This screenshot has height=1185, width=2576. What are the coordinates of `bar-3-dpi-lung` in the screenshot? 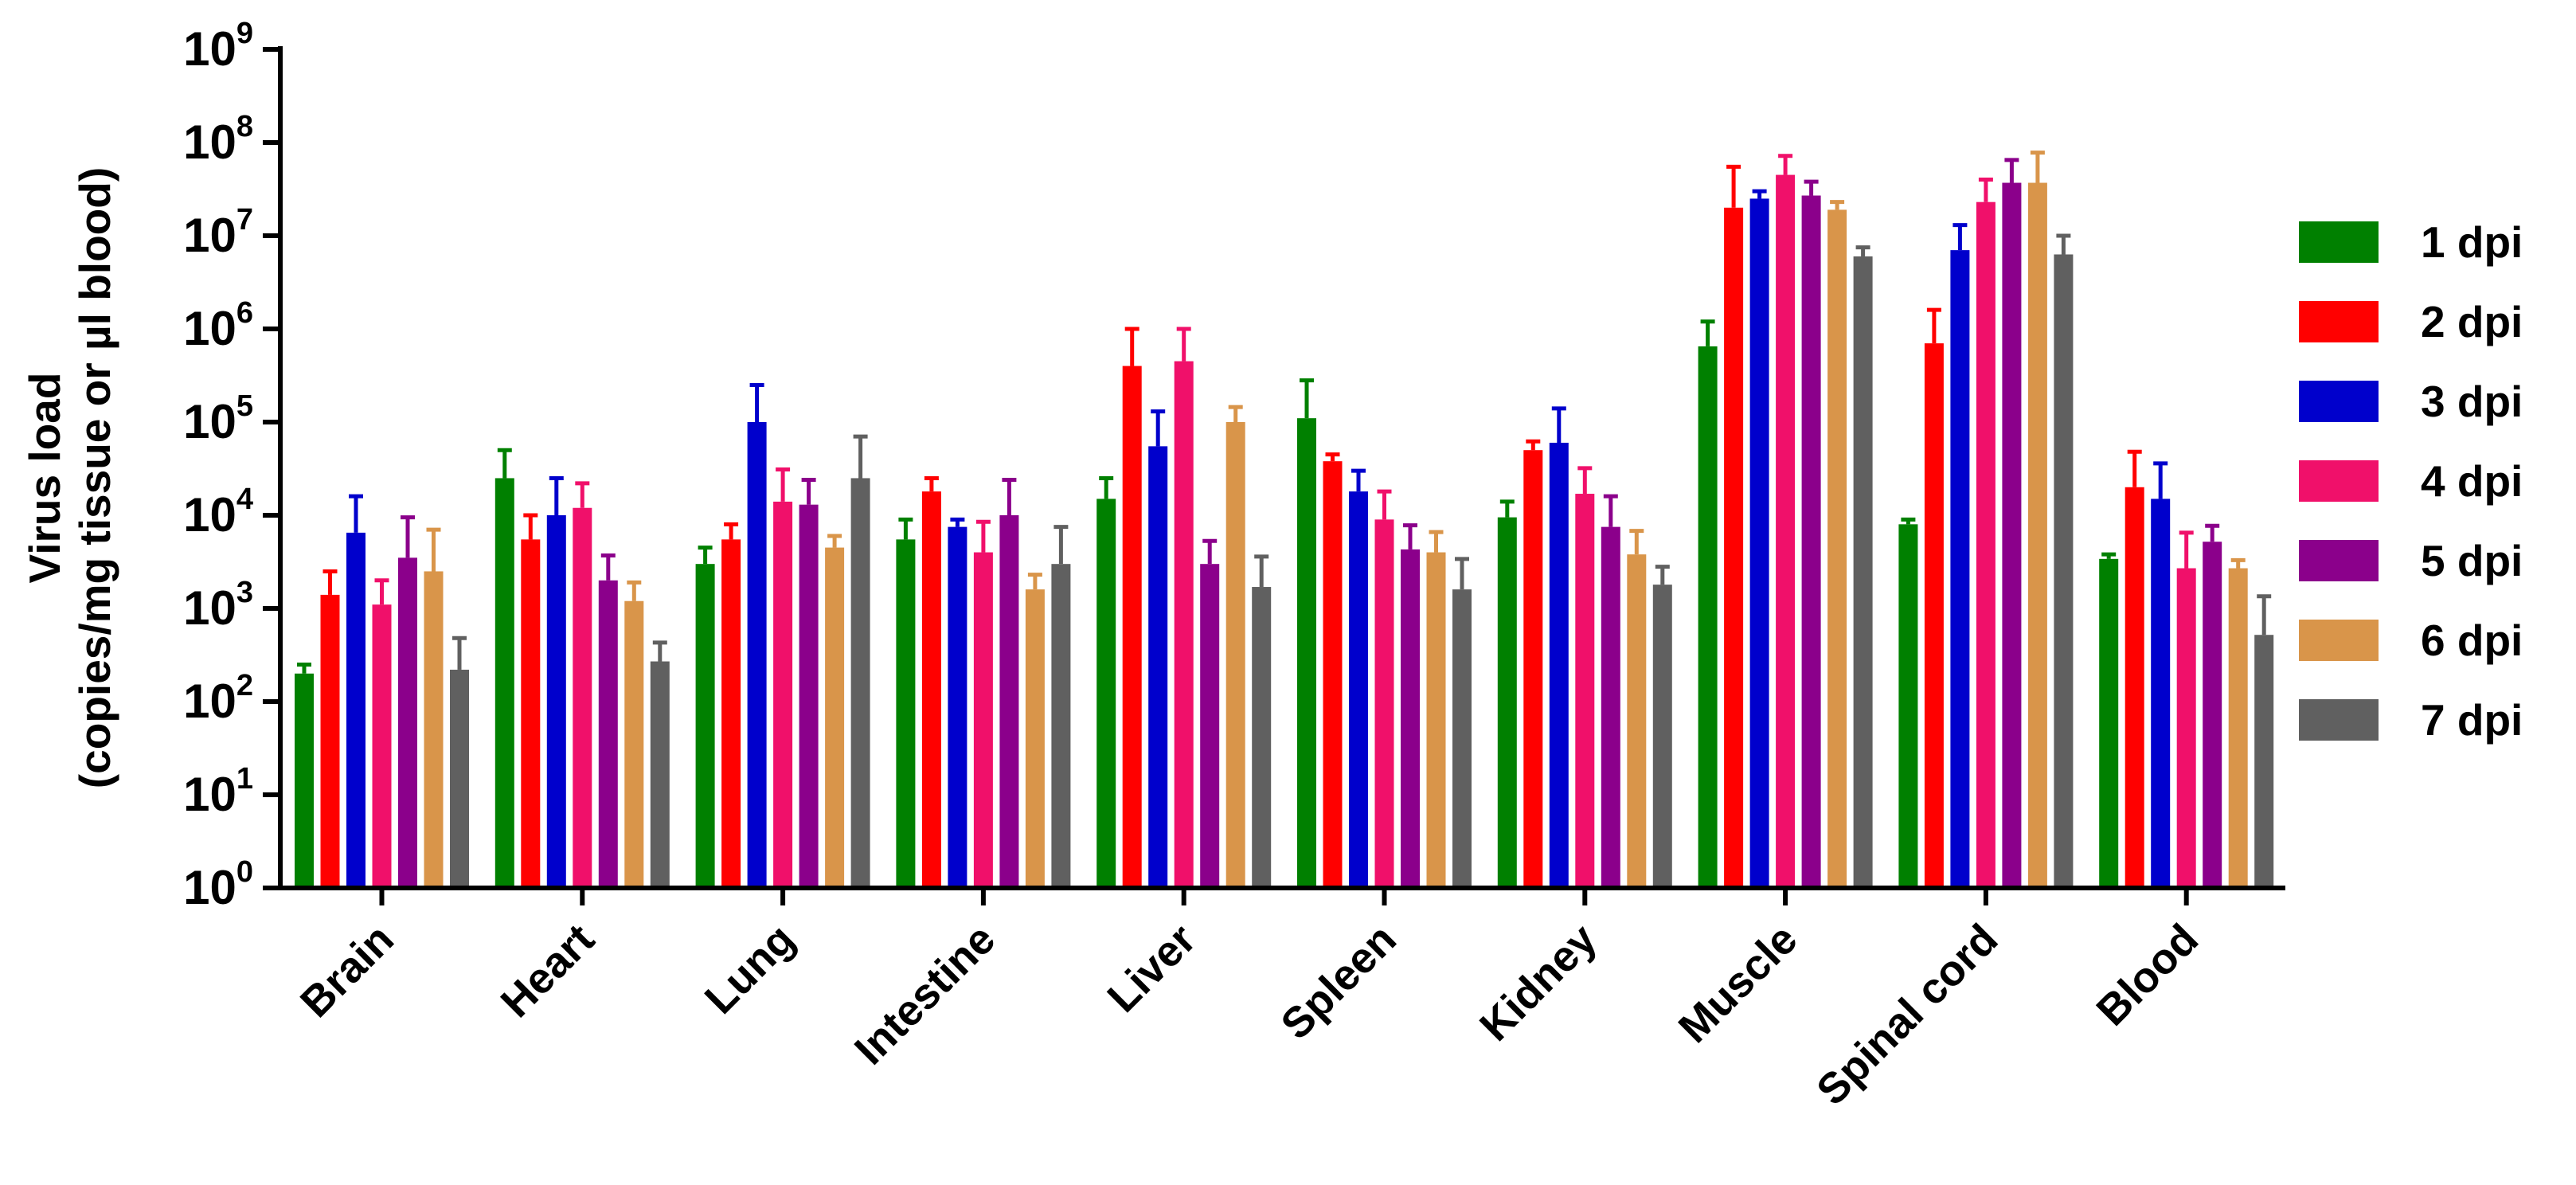 It's located at (757, 634).